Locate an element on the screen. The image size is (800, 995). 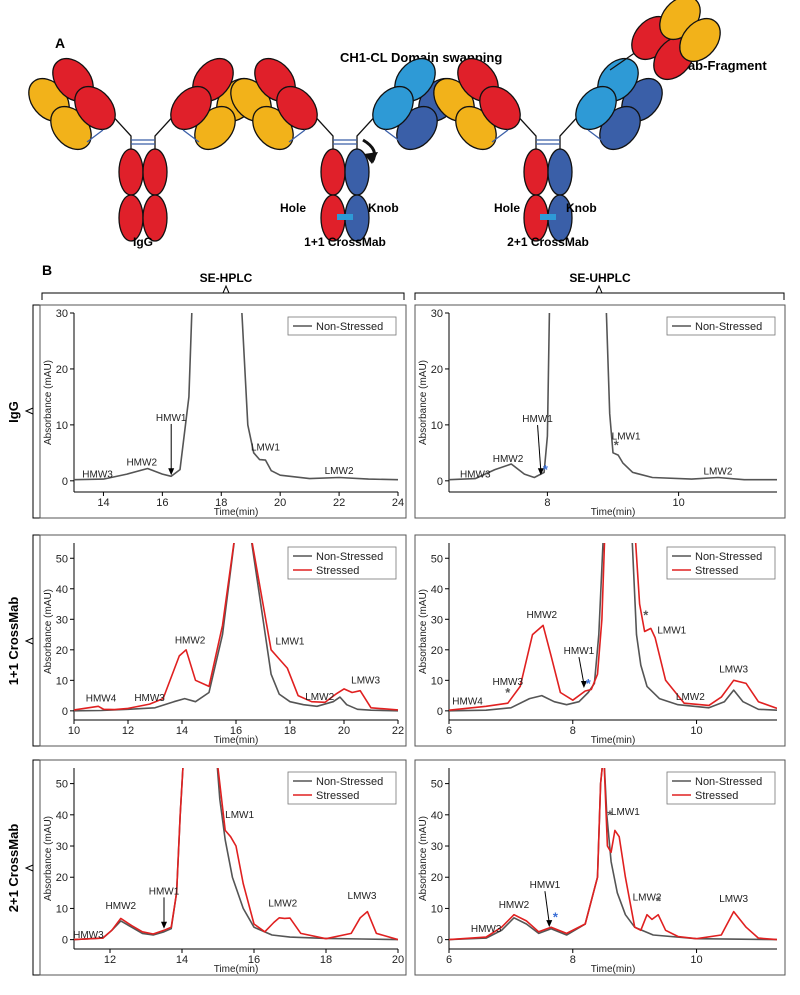
cm11-knob-into-hole is located at coordinates (345, 217).